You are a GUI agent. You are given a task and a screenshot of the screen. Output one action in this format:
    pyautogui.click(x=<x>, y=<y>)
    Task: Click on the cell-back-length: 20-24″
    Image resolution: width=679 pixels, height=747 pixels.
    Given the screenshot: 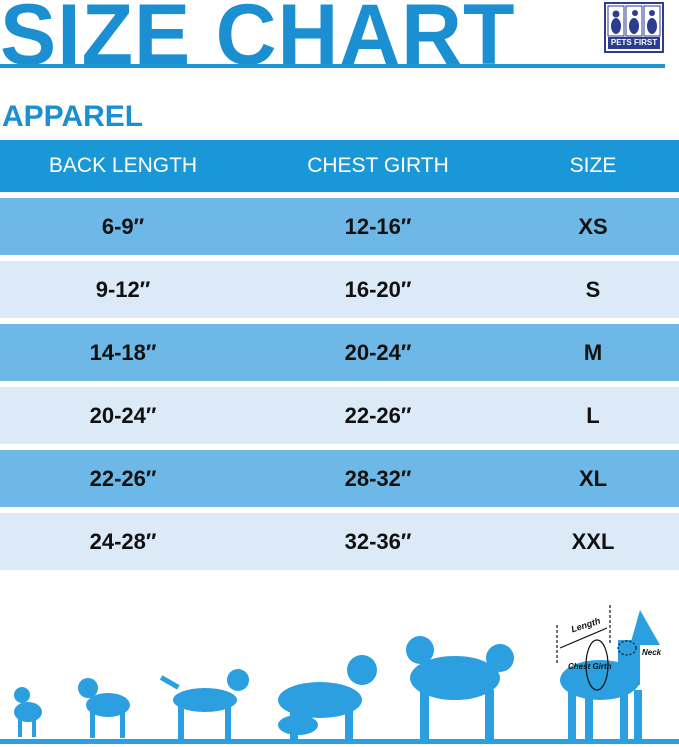 What is the action you would take?
    pyautogui.click(x=123, y=415)
    